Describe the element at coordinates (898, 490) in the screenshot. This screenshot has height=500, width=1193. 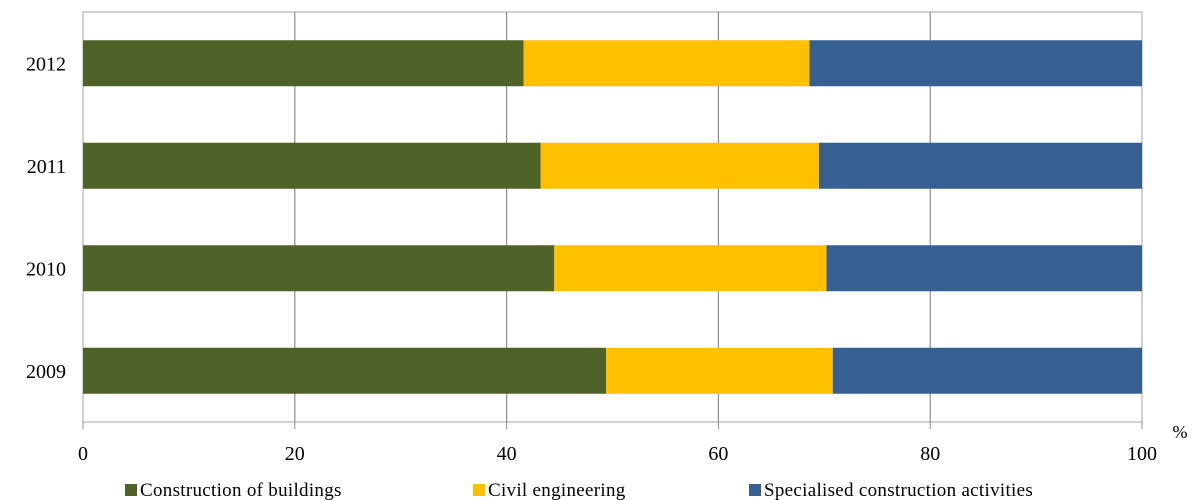
I see `legend-label-3: Specialised construction activities` at that location.